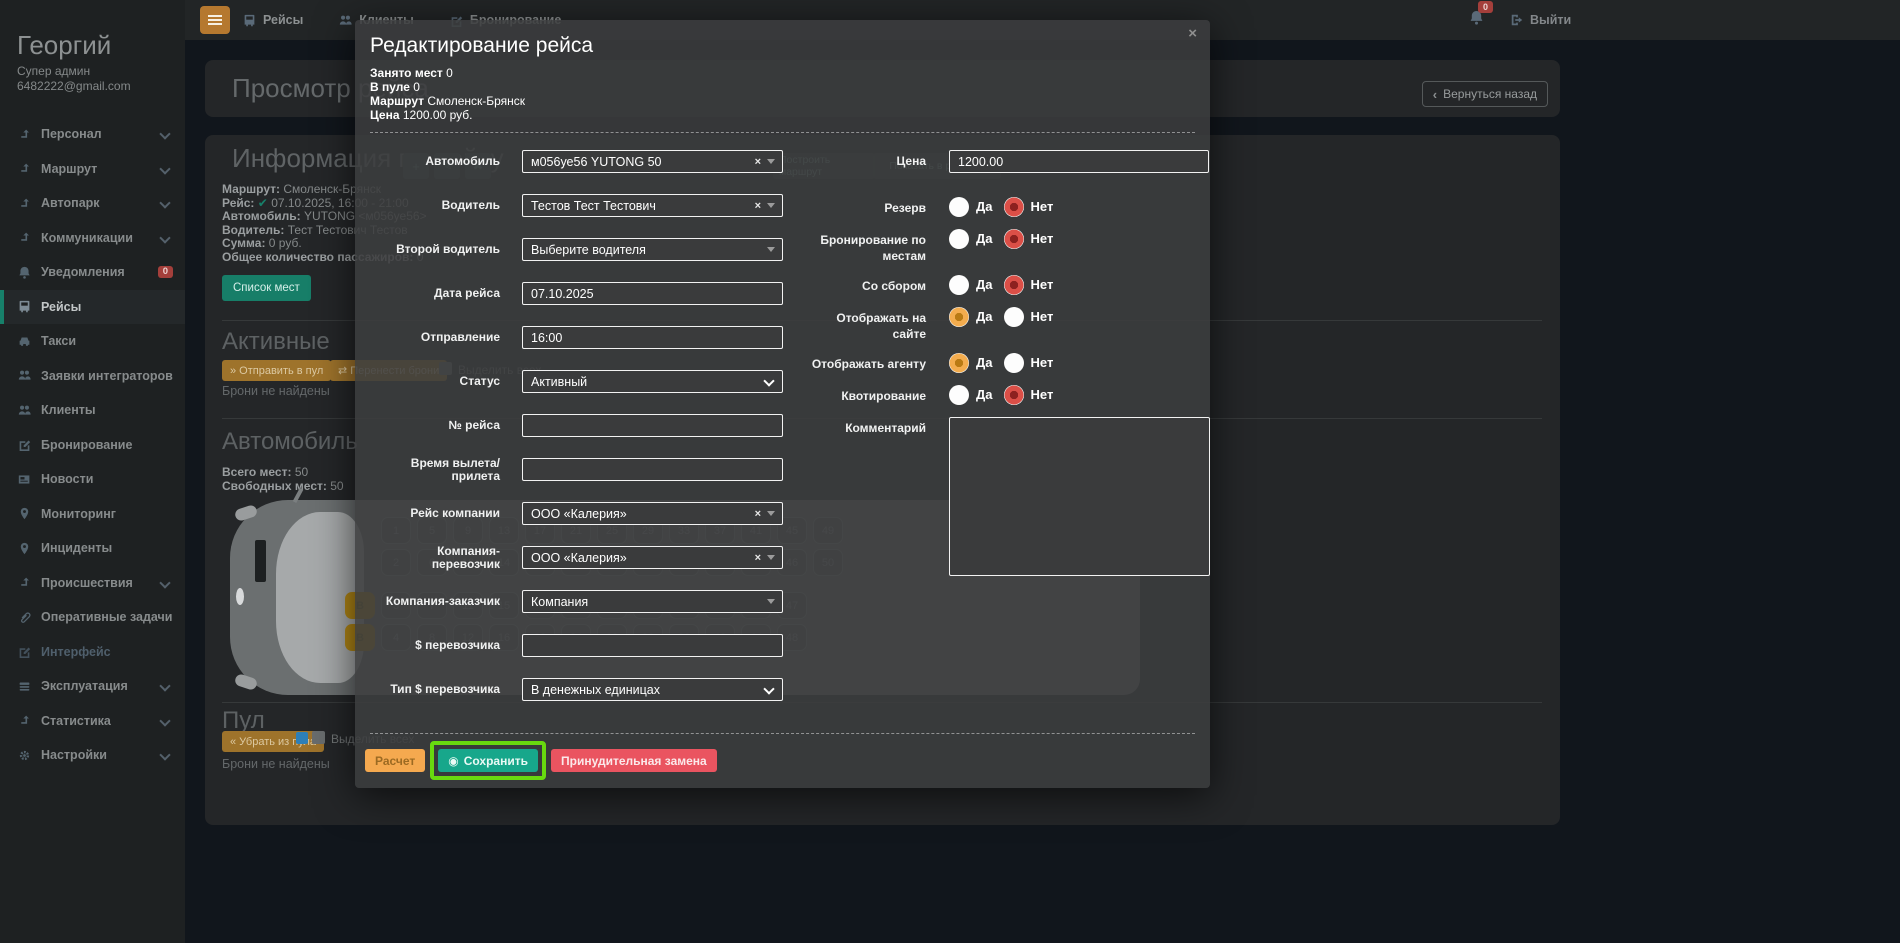  Describe the element at coordinates (92, 306) in the screenshot. I see `sidebar-item-5: Рейсы` at that location.